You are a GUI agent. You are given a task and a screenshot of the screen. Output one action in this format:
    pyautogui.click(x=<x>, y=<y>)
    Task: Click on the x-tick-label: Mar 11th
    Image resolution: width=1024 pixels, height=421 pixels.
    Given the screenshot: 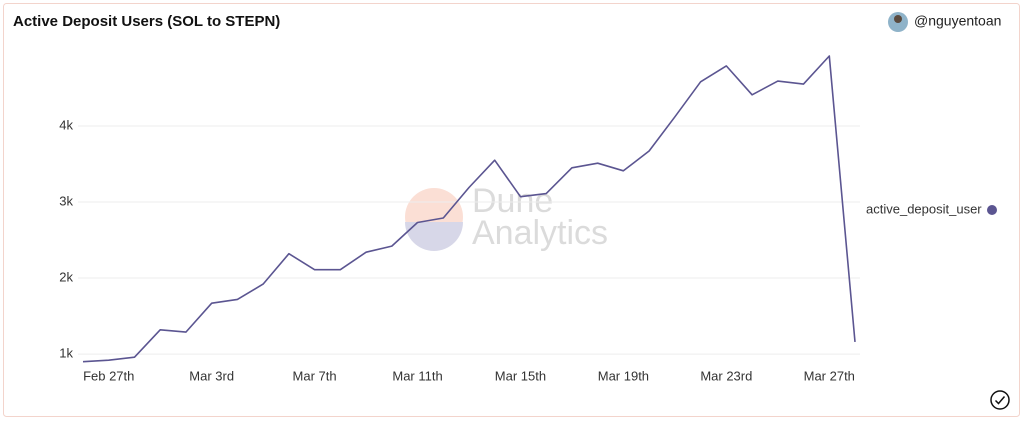 What is the action you would take?
    pyautogui.click(x=417, y=375)
    